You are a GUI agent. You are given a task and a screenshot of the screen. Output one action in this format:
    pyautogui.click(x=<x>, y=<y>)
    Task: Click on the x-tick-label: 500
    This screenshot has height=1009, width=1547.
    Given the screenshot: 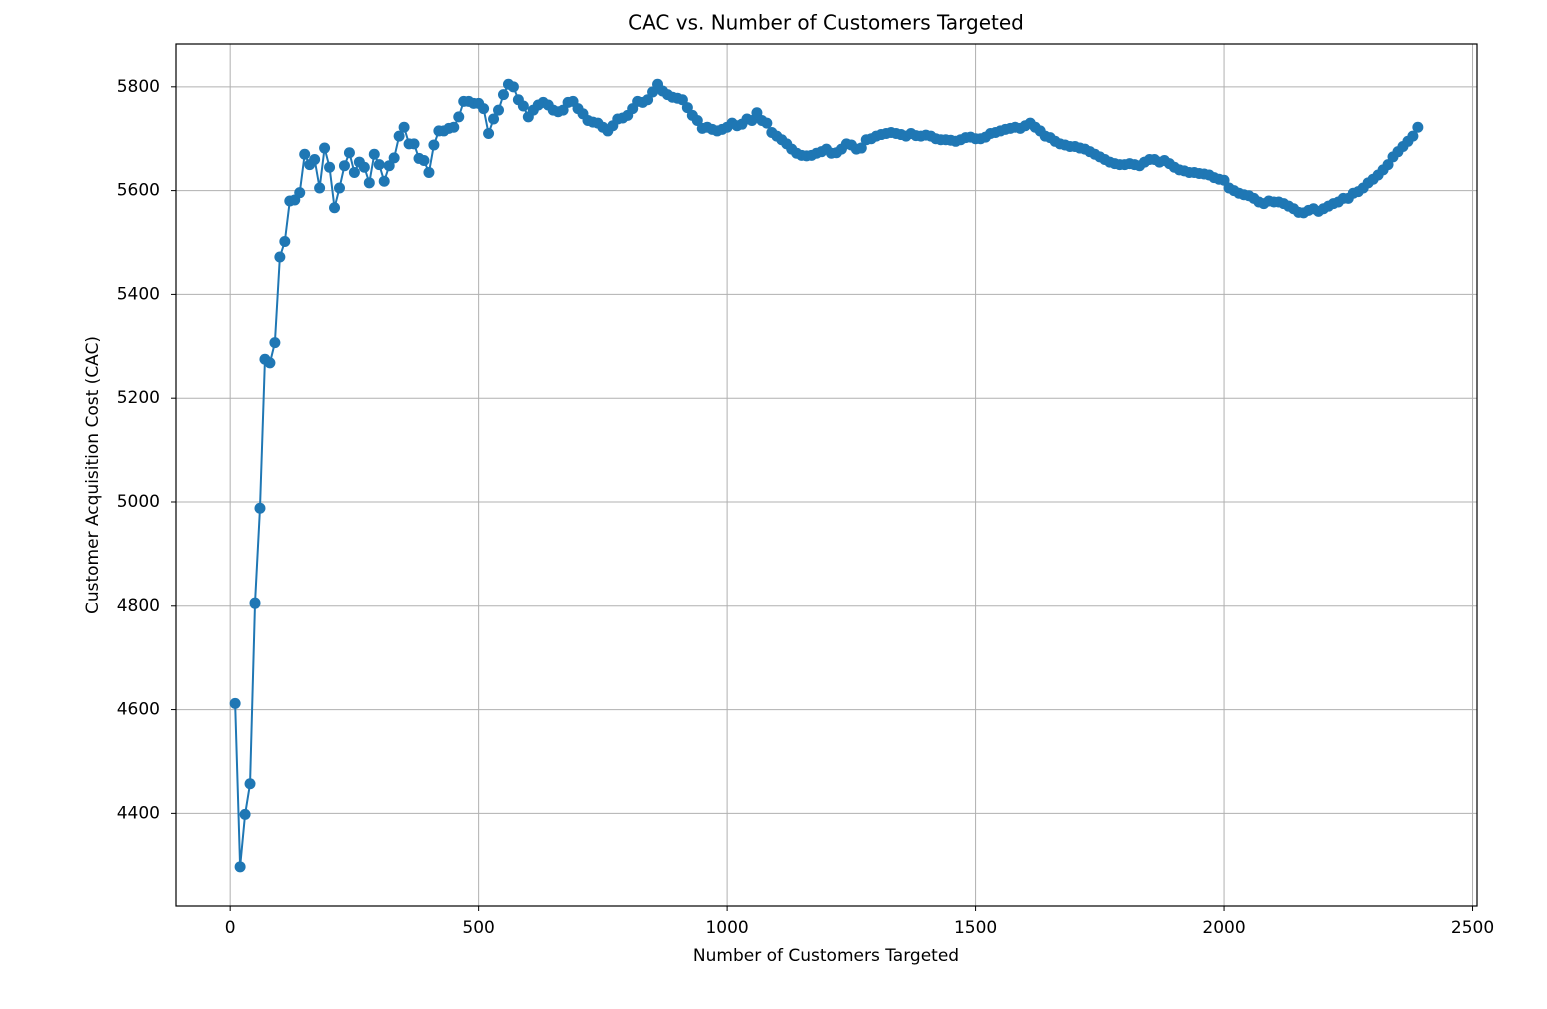 What is the action you would take?
    pyautogui.click(x=478, y=928)
    